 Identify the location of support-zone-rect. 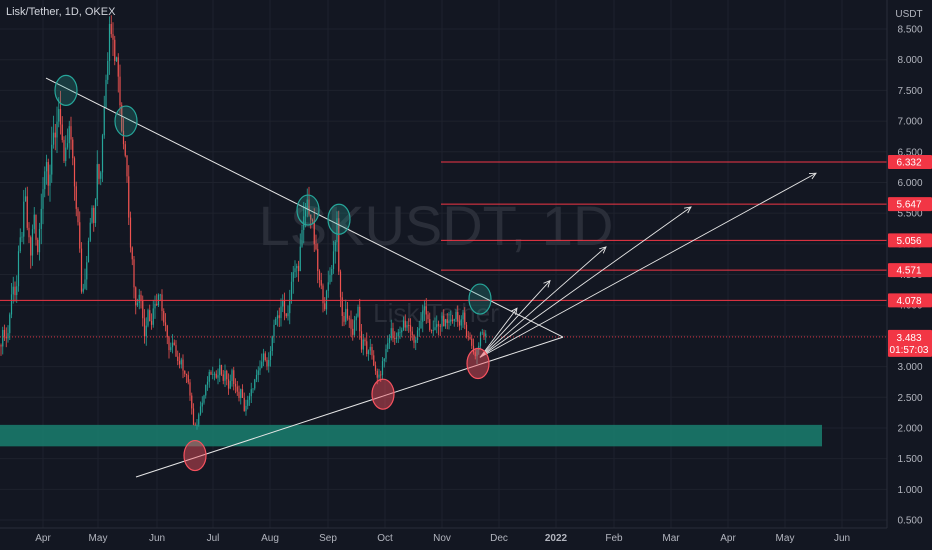
(411, 435).